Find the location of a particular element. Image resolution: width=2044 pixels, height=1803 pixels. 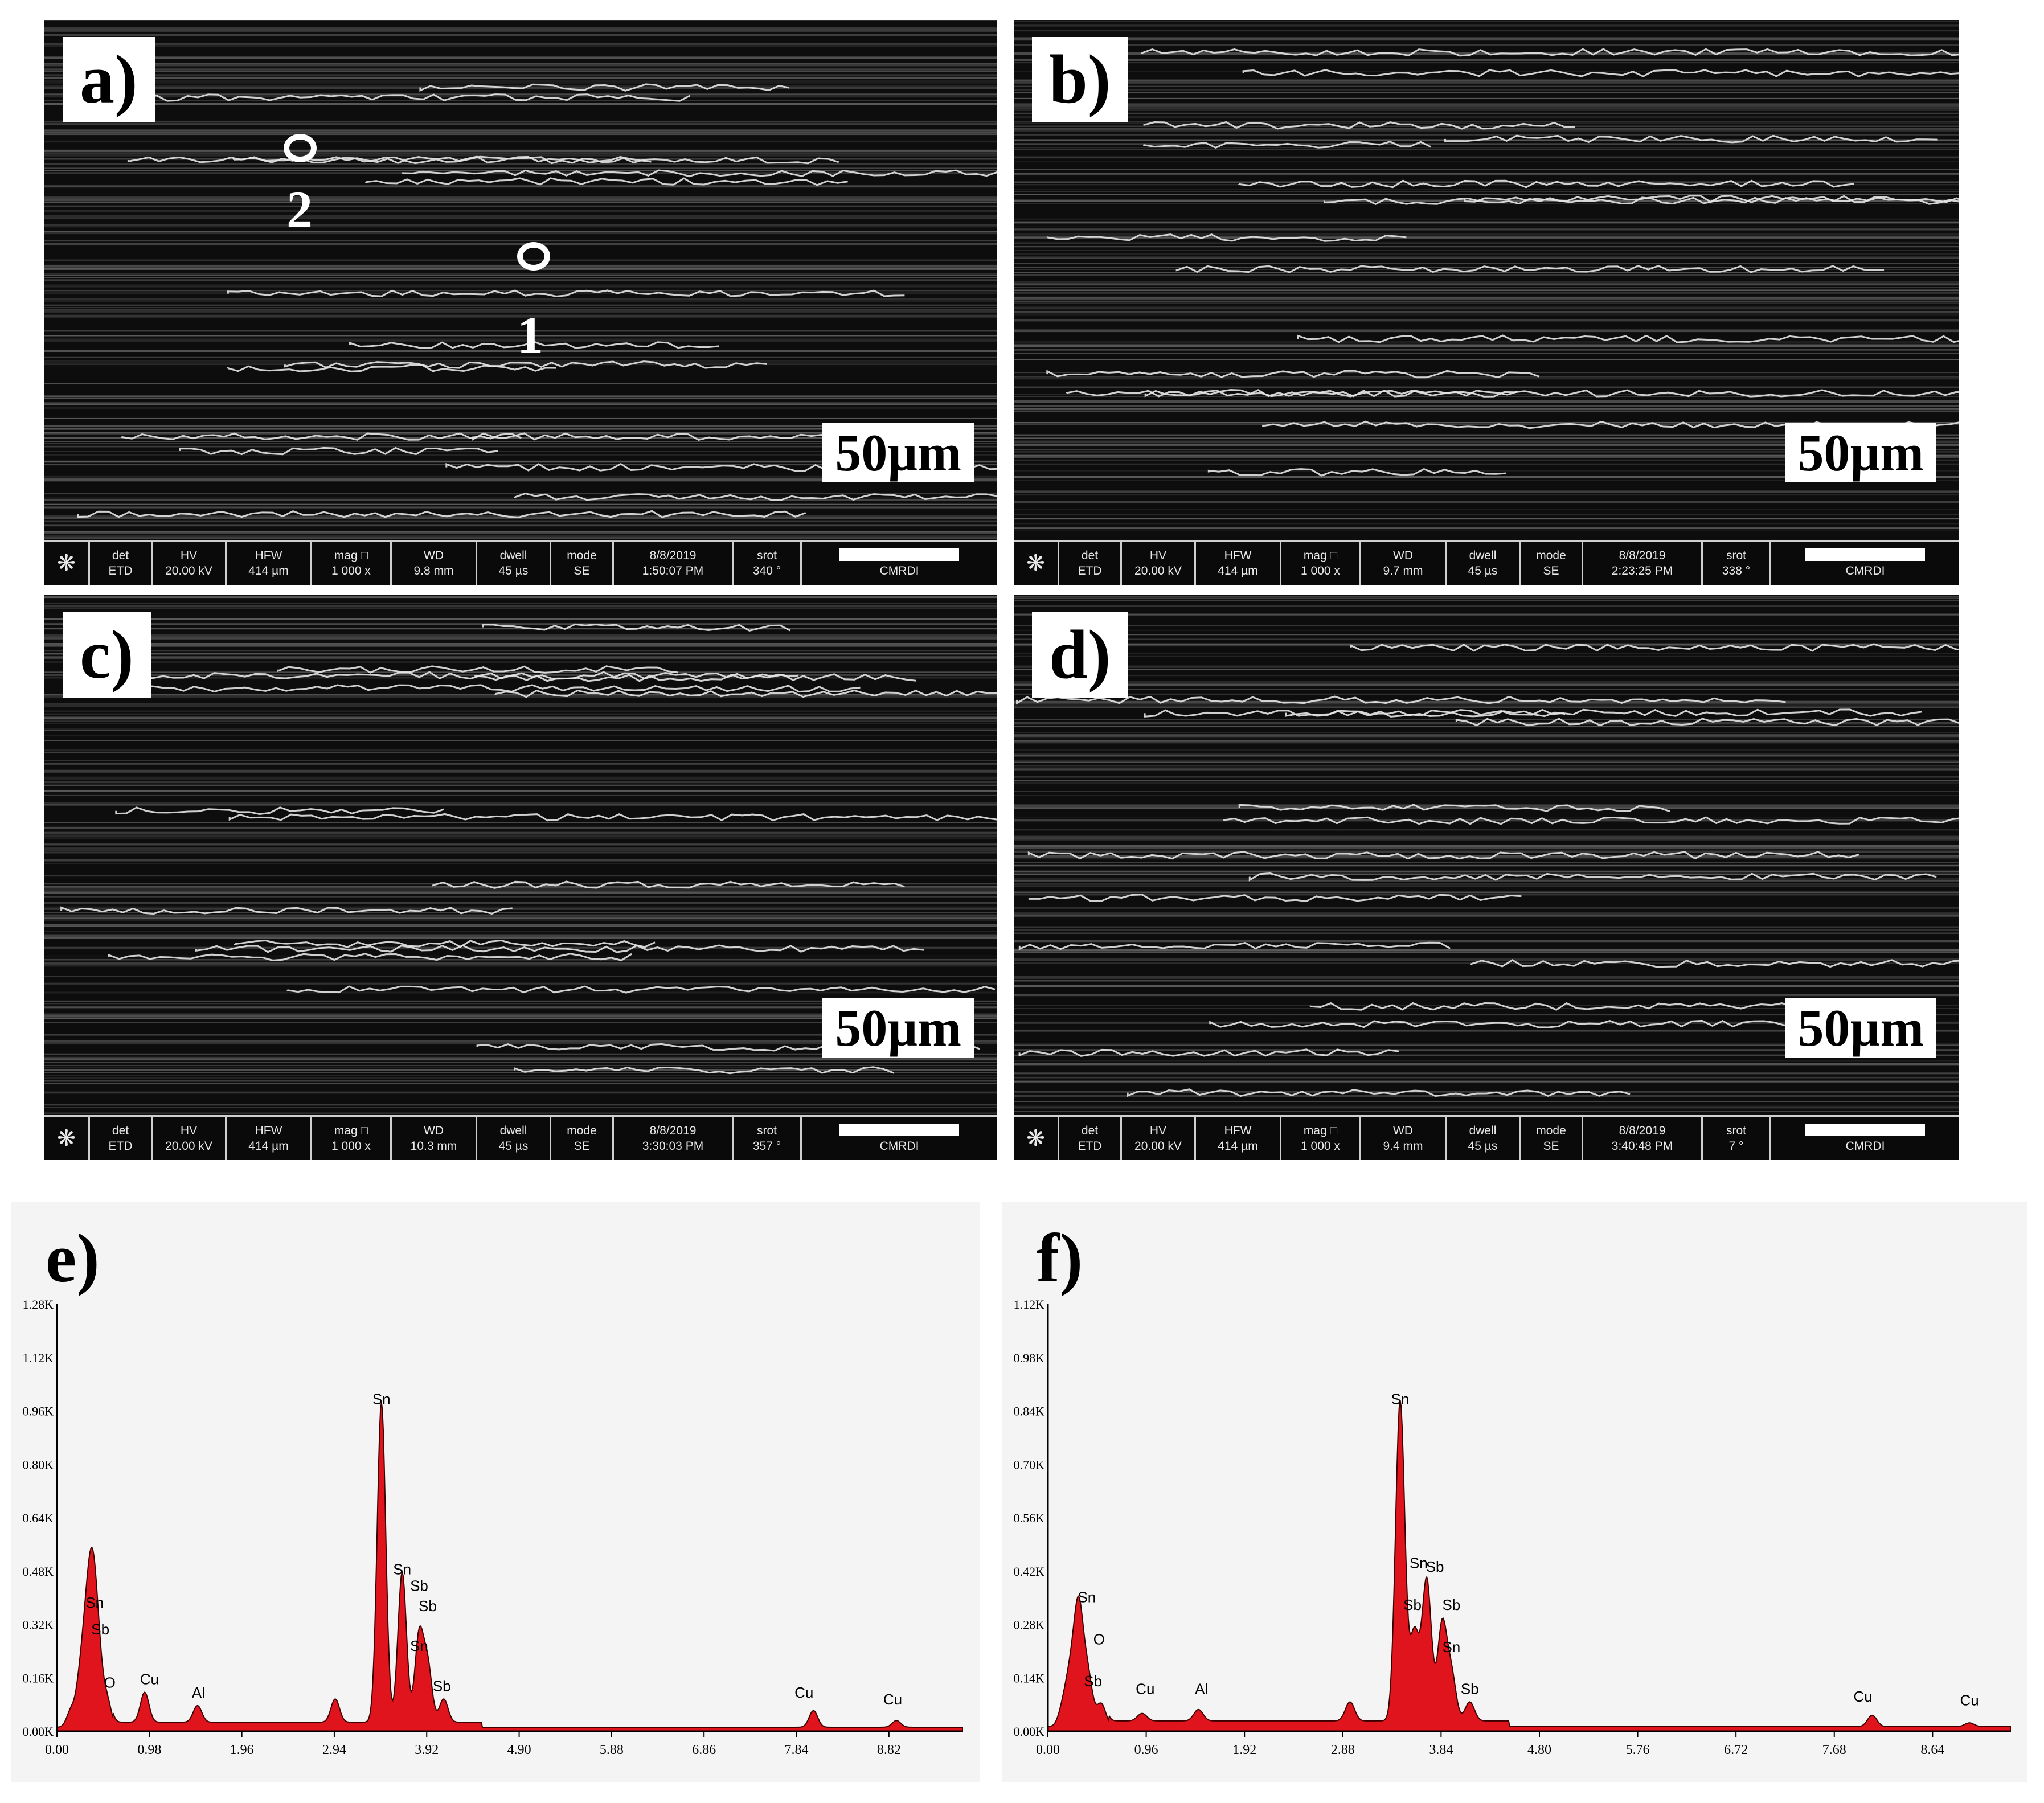

y-tick-label: 0.28K is located at coordinates (1029, 1625).